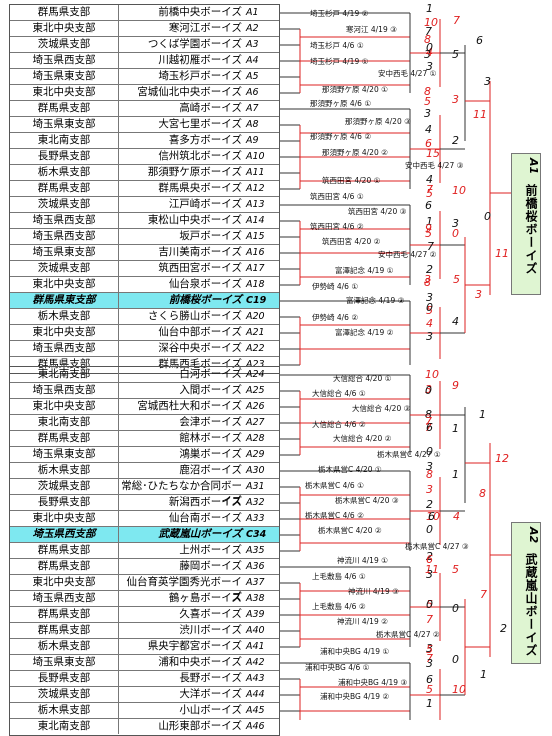  I want to click on team-name: 信州筑北ボーイズ, so click(200, 156).